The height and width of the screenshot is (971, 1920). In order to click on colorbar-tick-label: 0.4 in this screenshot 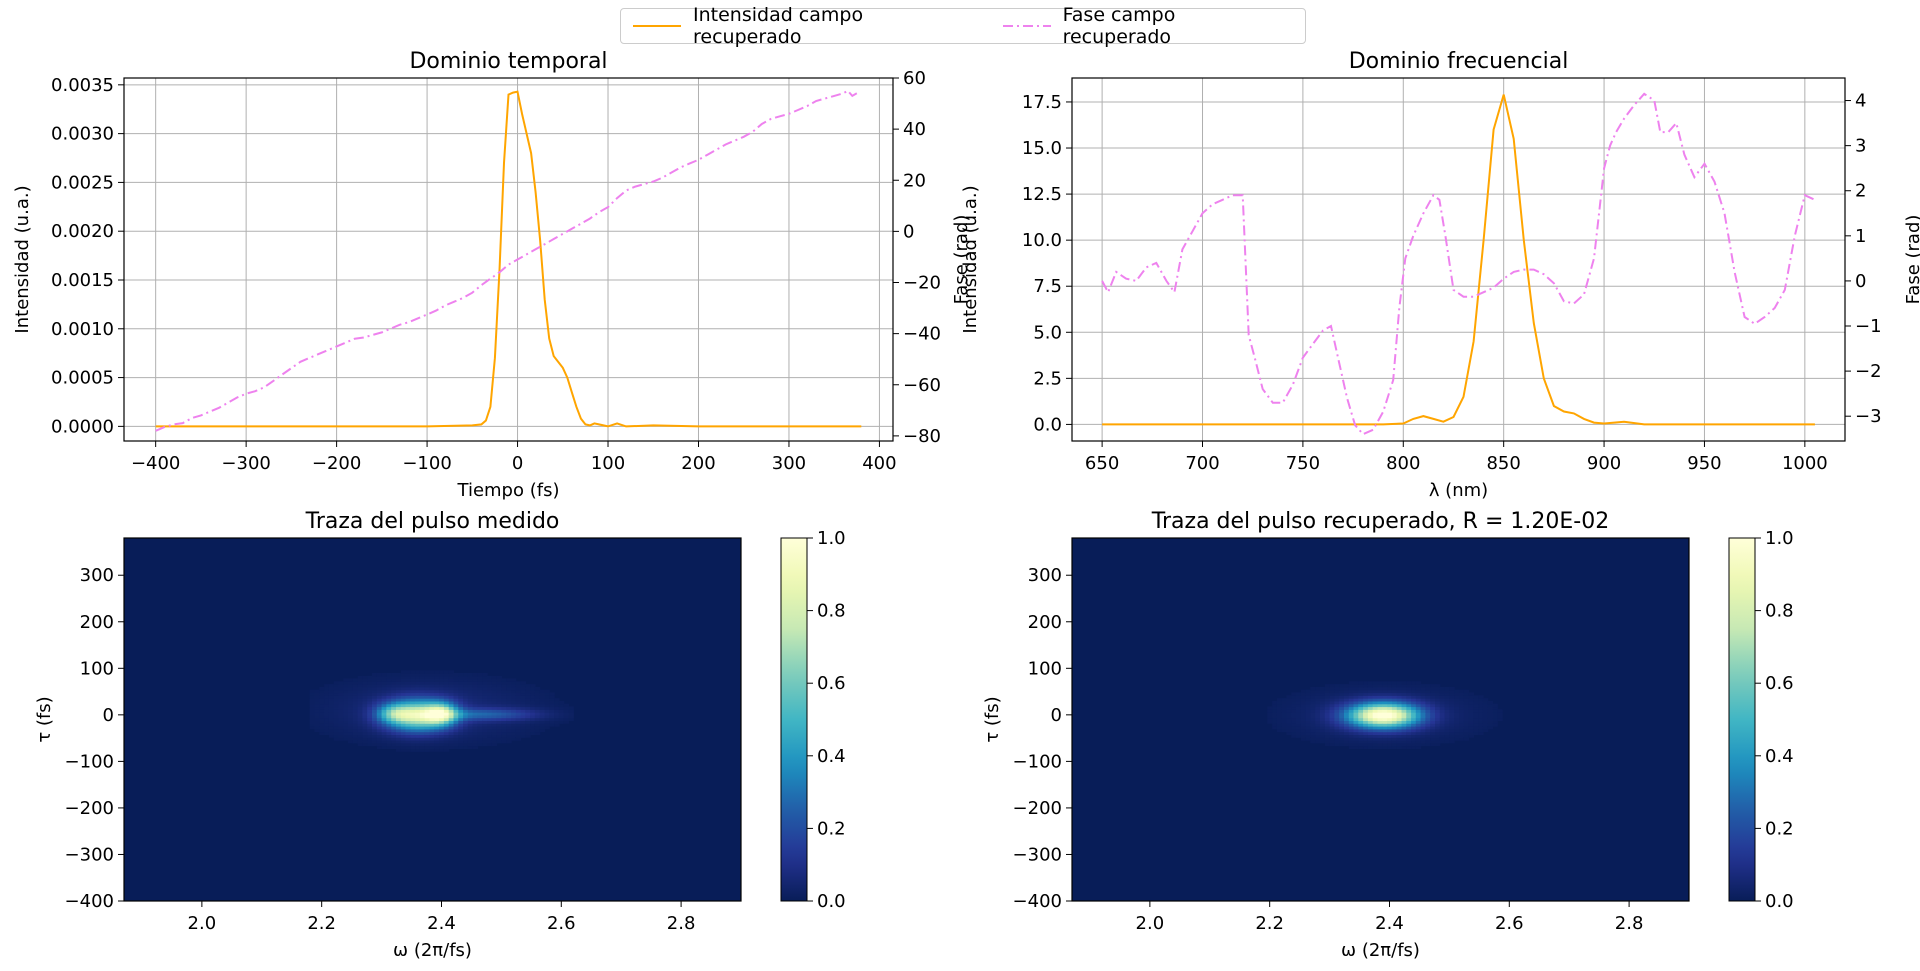, I will do `click(831, 756)`.